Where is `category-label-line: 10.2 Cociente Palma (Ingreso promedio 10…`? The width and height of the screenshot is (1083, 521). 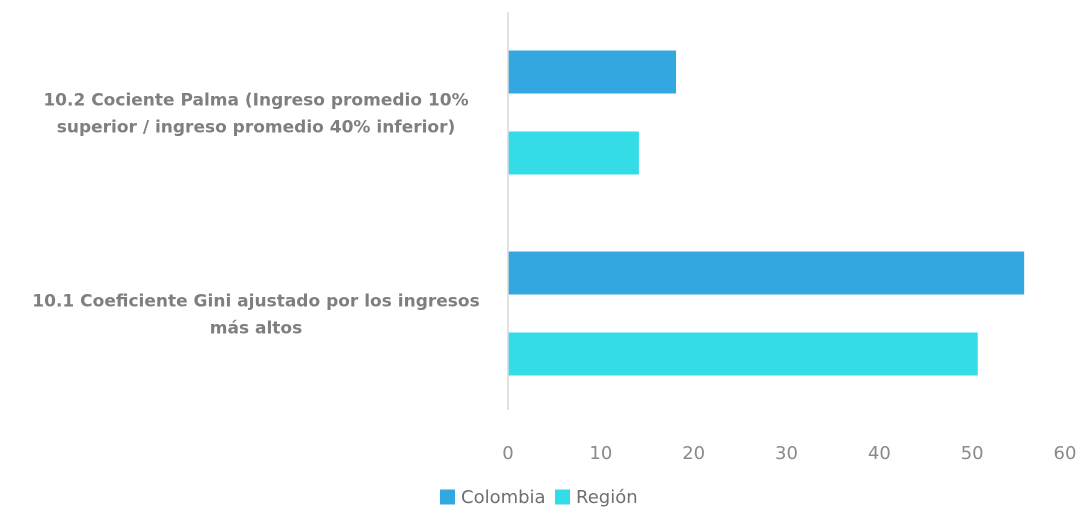
category-label-line: 10.2 Cociente Palma (Ingreso promedio 10… is located at coordinates (255, 101).